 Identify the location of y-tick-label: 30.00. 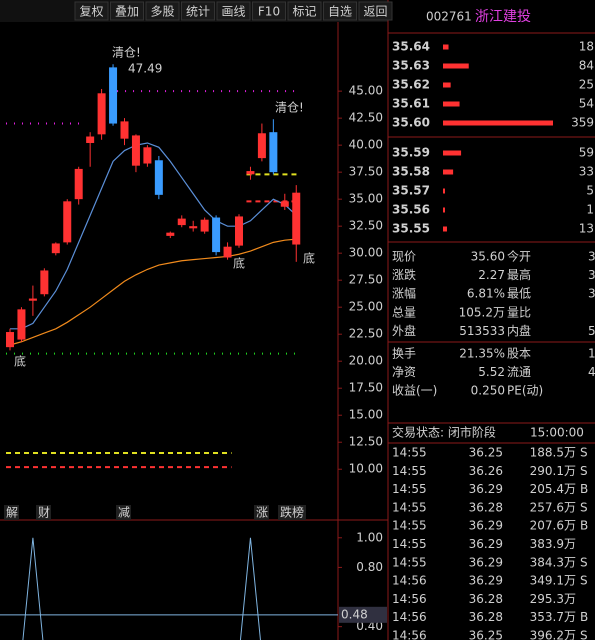
(366, 253).